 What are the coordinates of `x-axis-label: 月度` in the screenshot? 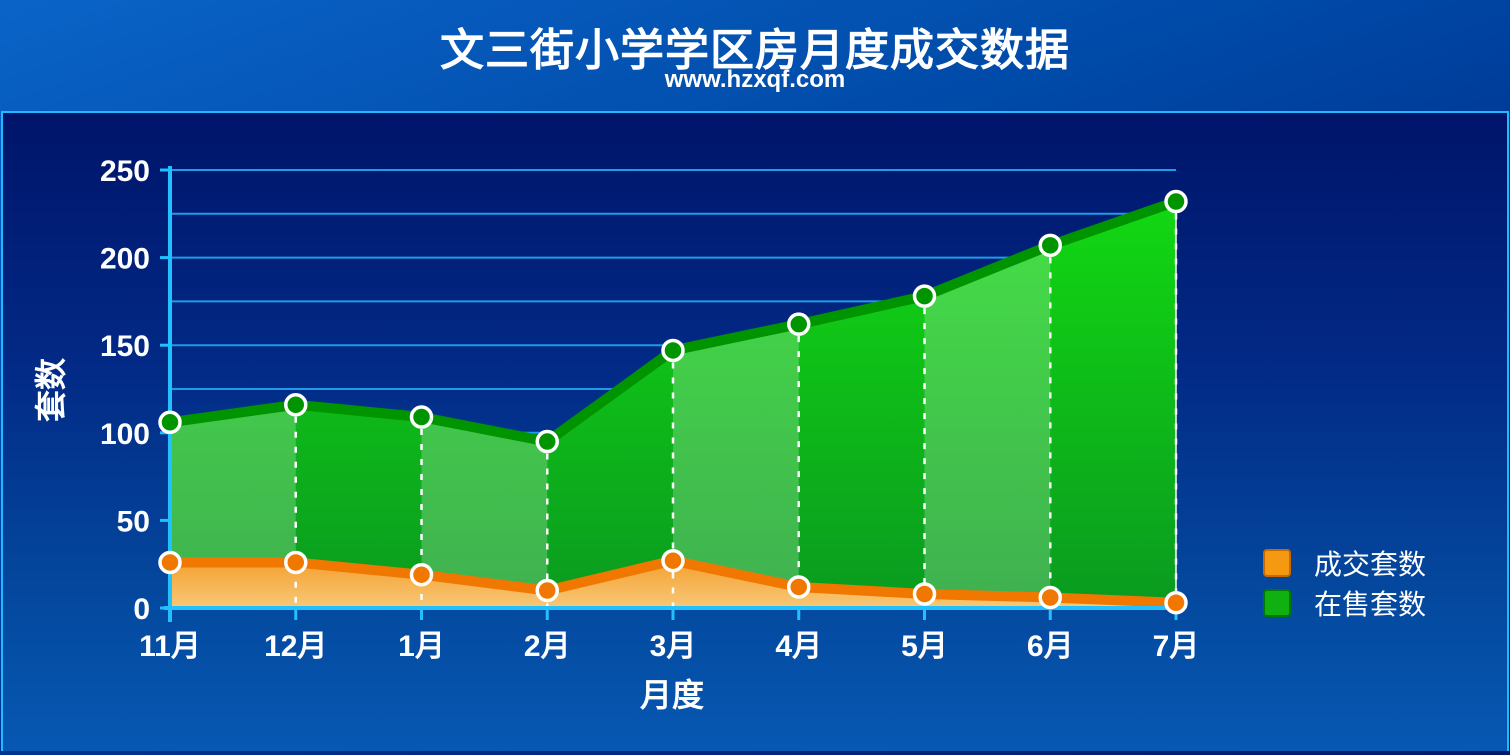 It's located at (672, 695).